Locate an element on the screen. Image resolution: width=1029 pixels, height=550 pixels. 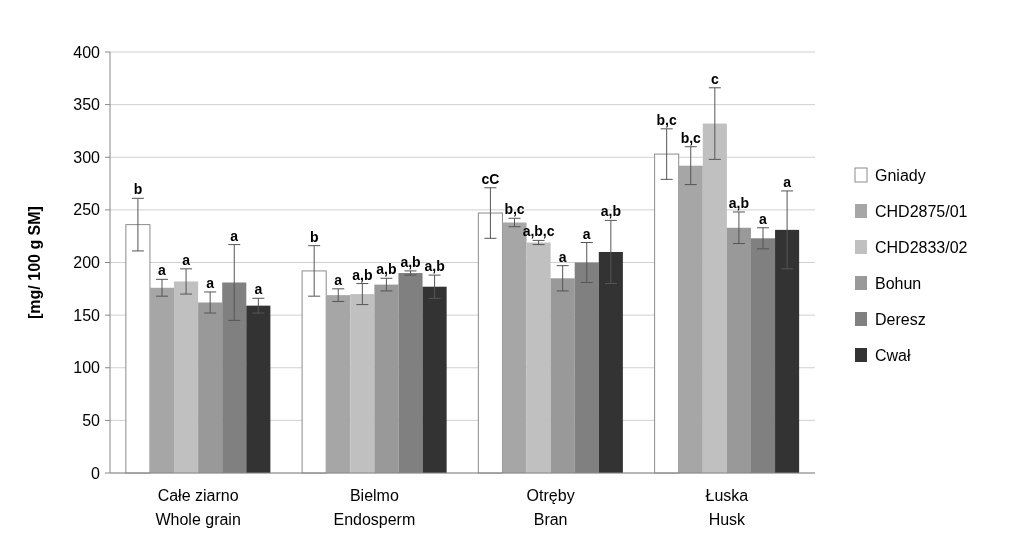
legend-label: Bohun is located at coordinates (898, 283).